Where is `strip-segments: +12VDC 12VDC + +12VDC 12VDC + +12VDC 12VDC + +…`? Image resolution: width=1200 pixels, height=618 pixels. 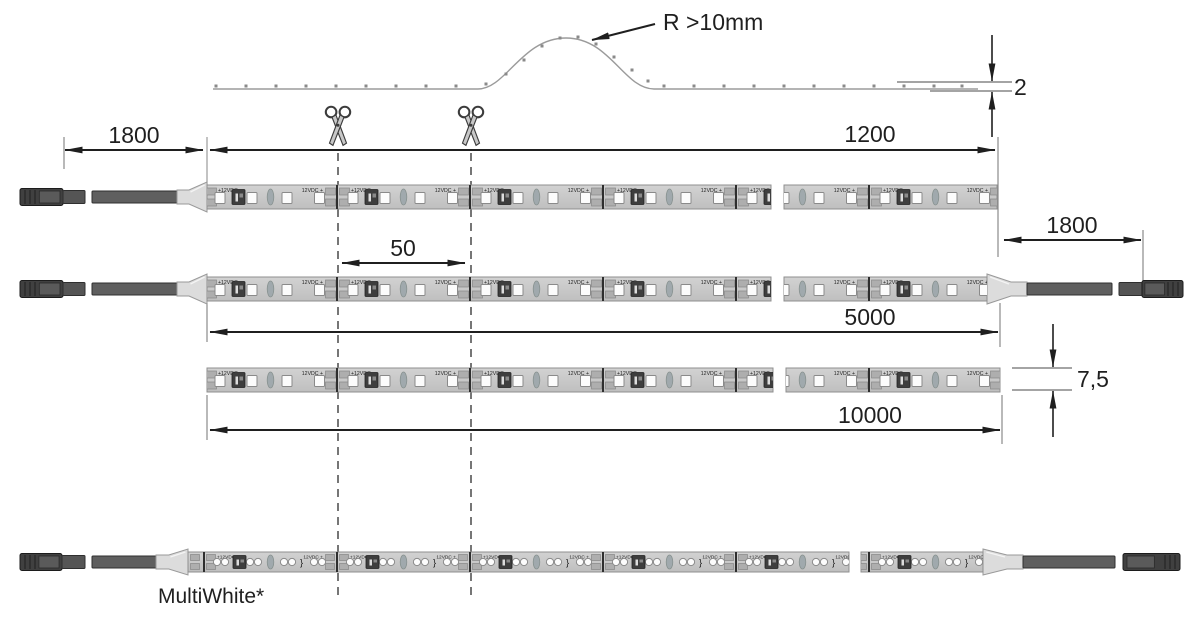
strip-segments: +12VDC 12VDC + +12VDC 12VDC + +12VDC 12VDC + +… is located at coordinates (602, 197).